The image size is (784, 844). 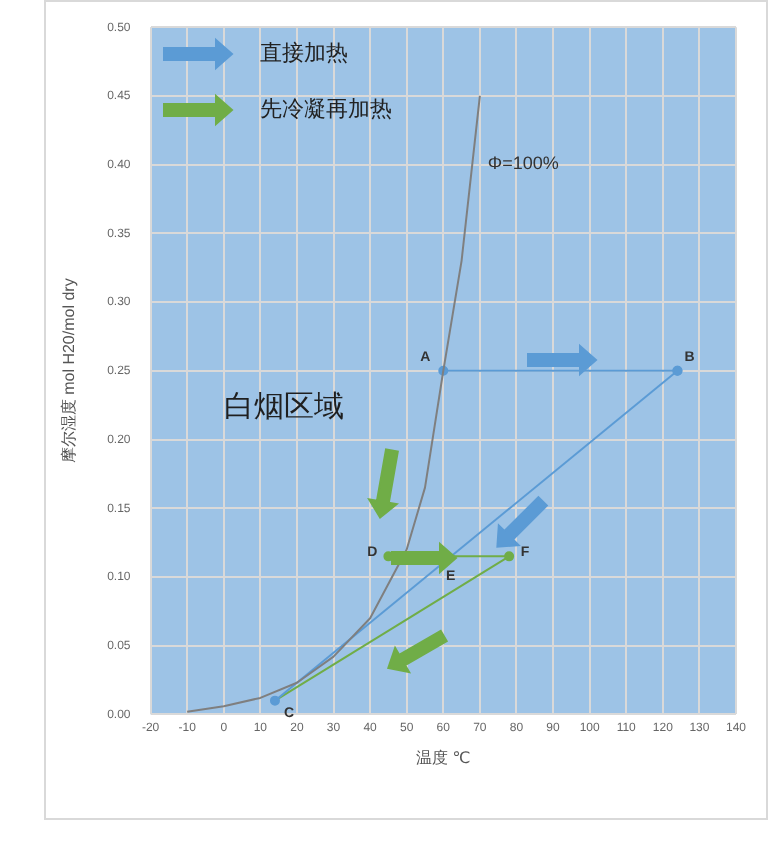 What do you see at coordinates (69, 371) in the screenshot?
I see `y-axis-title: 摩尔湿度 mol H20/mol dry` at bounding box center [69, 371].